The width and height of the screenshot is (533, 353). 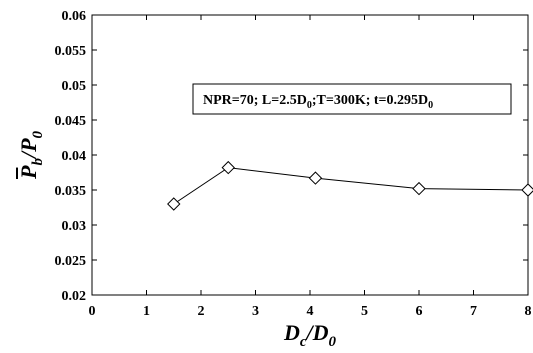 I want to click on y-tick-label: 0.035, so click(x=71, y=191).